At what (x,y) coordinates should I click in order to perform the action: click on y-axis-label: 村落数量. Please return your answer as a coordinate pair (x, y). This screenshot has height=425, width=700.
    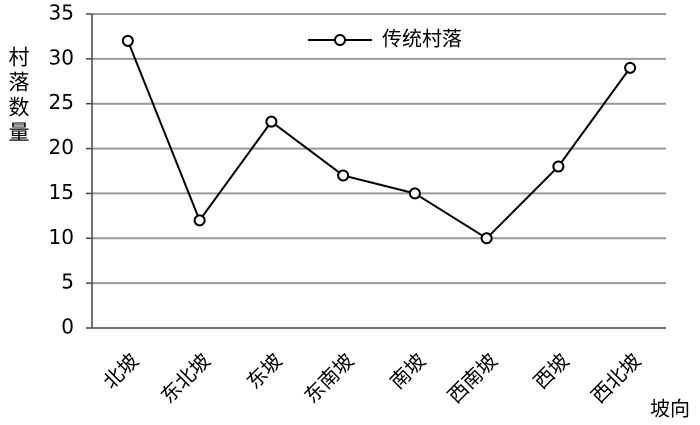
    Looking at the image, I should click on (18, 96).